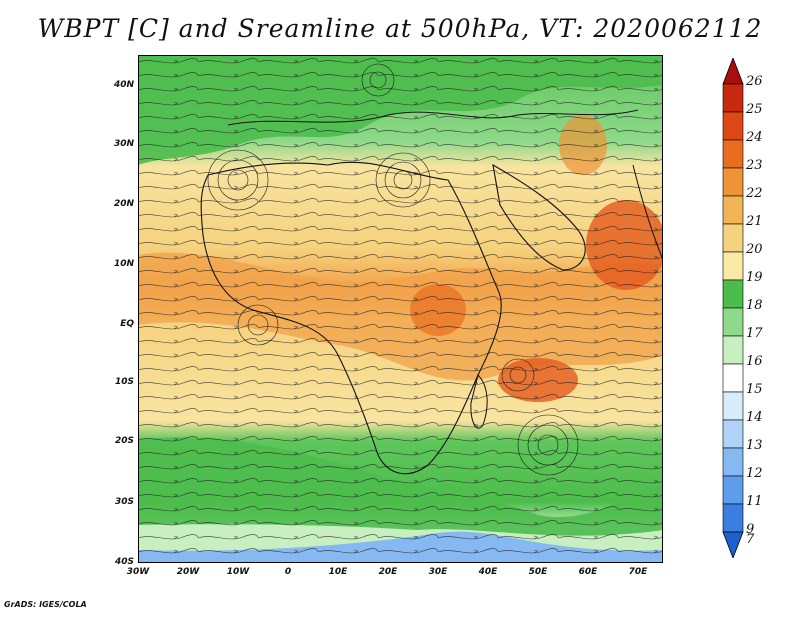  Describe the element at coordinates (127, 324) in the screenshot. I see `lat-label-eq: EQ` at that location.